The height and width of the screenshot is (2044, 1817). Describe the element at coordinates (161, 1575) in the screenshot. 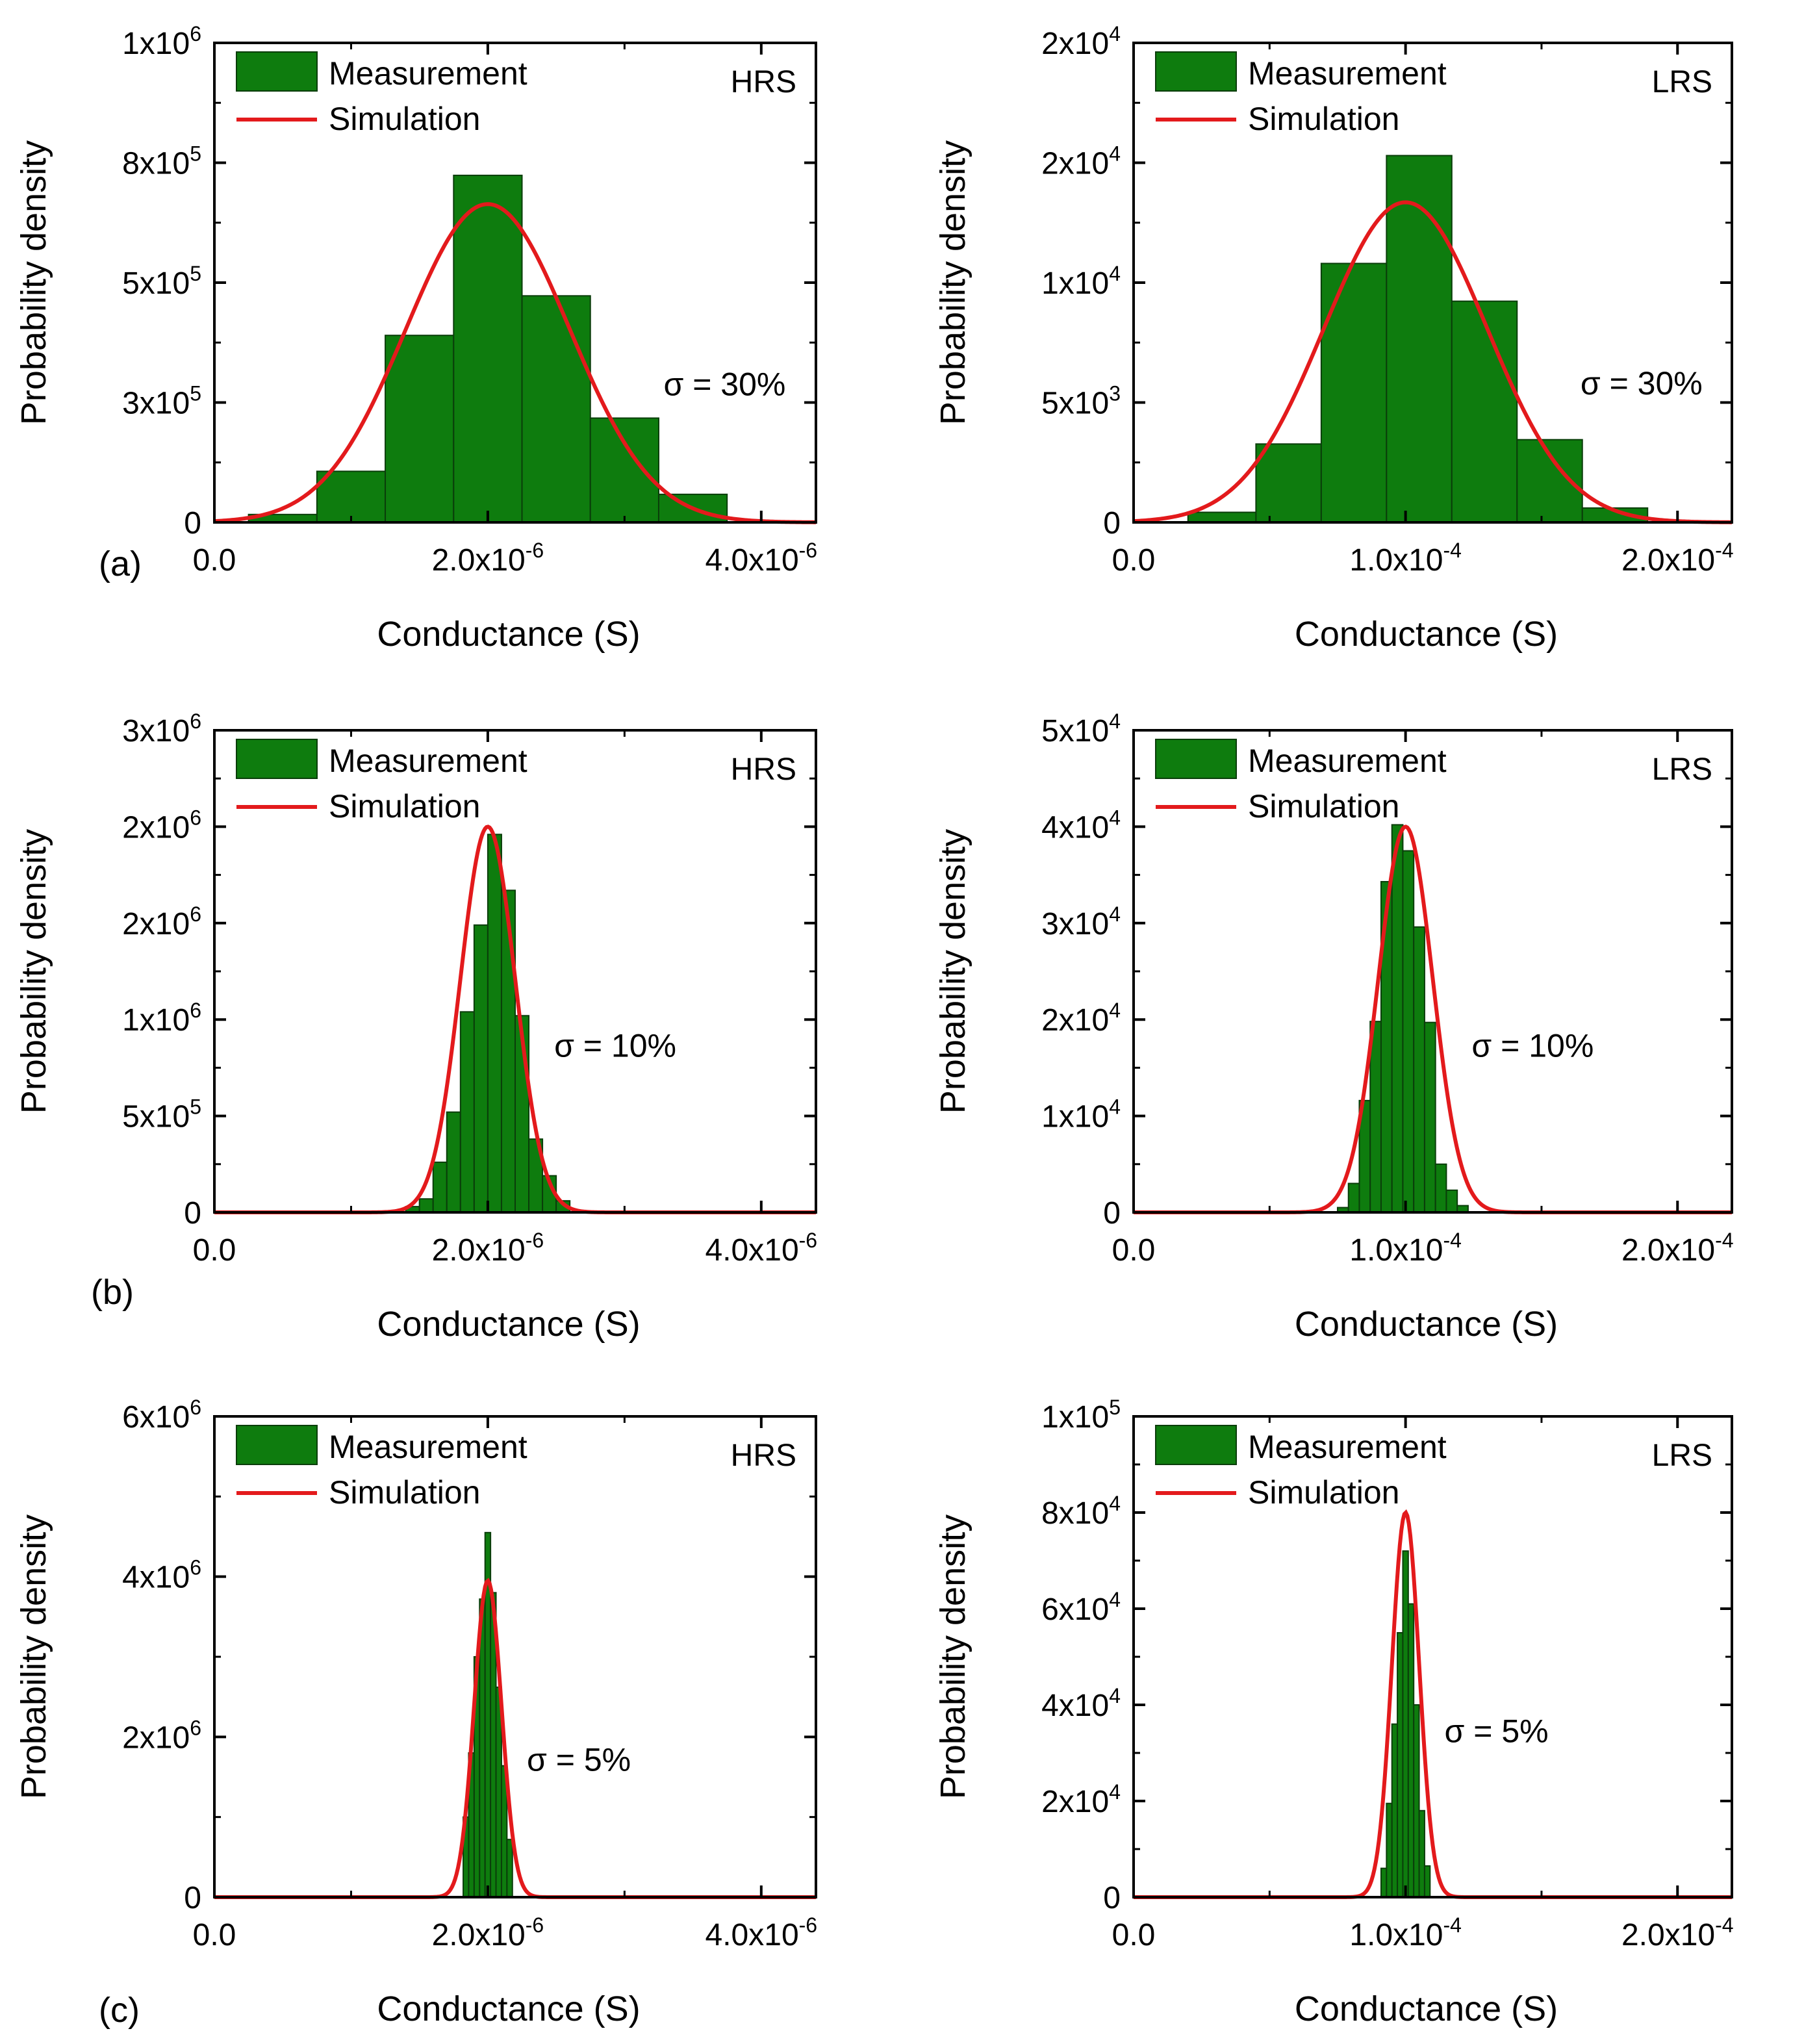

I see `y-tick-label: 4x10⁶` at that location.